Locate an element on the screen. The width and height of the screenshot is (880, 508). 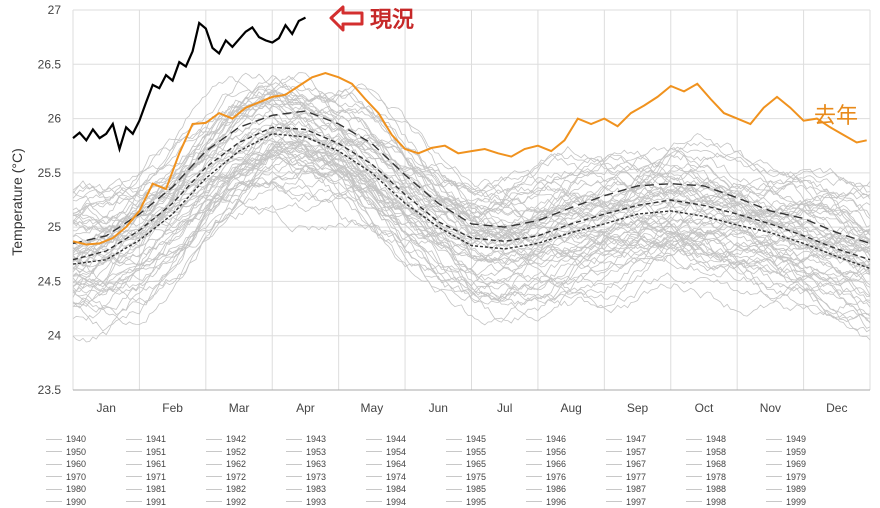
legend-item: 1954 is located at coordinates (406, 452).